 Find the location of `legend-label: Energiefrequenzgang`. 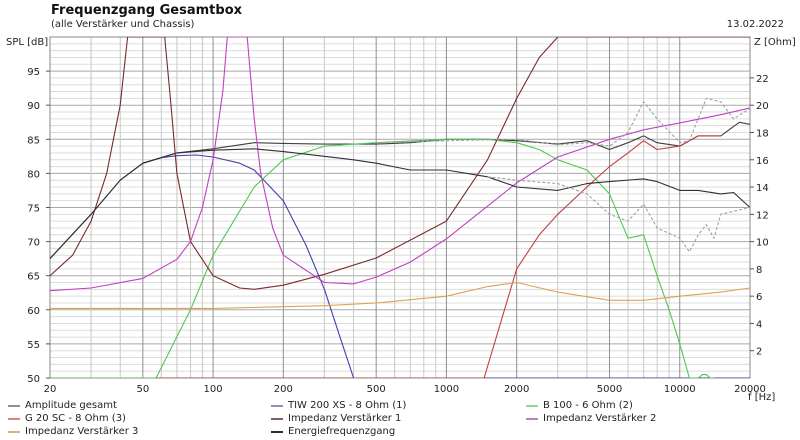

legend-label: Energiefrequenzgang is located at coordinates (342, 431).